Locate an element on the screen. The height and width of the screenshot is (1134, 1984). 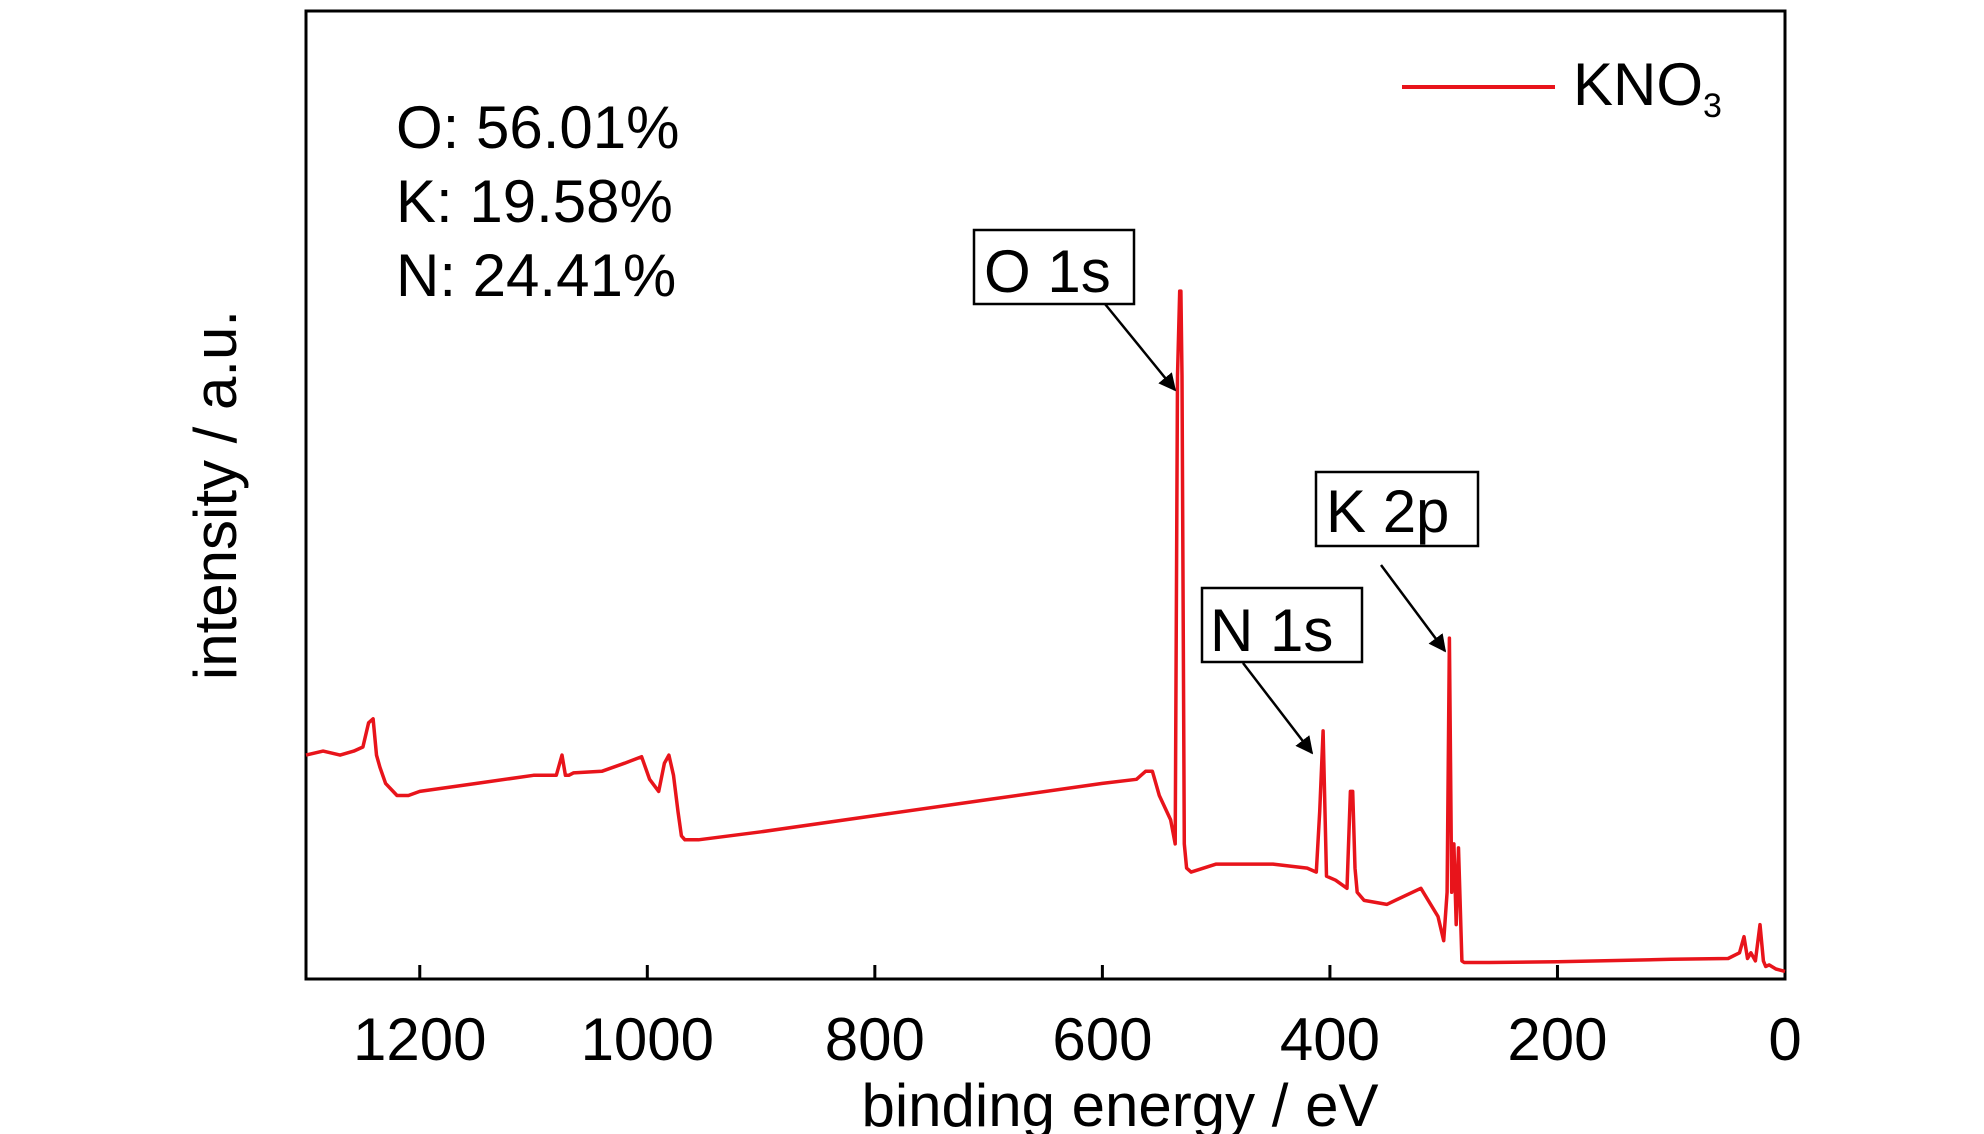
annotation-label: N 1s is located at coordinates (1271, 630).